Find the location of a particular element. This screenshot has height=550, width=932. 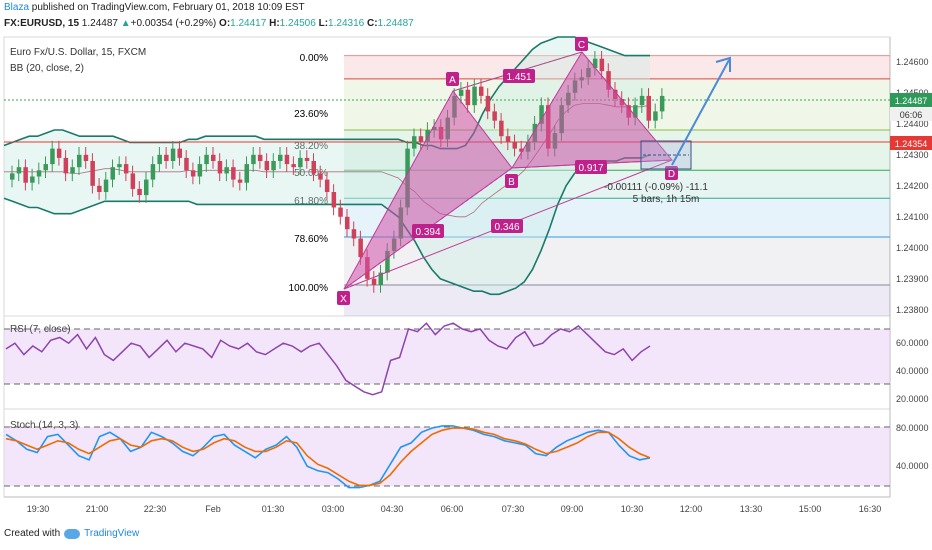

svg-text: A is located at coordinates (452, 80).